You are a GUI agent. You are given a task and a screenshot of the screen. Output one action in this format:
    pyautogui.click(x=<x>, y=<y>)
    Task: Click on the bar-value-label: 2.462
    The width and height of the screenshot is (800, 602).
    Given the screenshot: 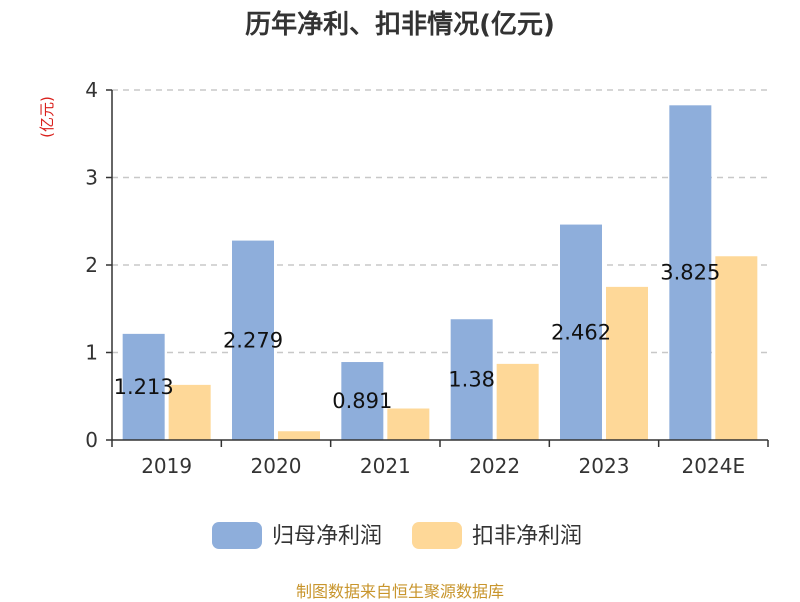 What is the action you would take?
    pyautogui.click(x=581, y=332)
    